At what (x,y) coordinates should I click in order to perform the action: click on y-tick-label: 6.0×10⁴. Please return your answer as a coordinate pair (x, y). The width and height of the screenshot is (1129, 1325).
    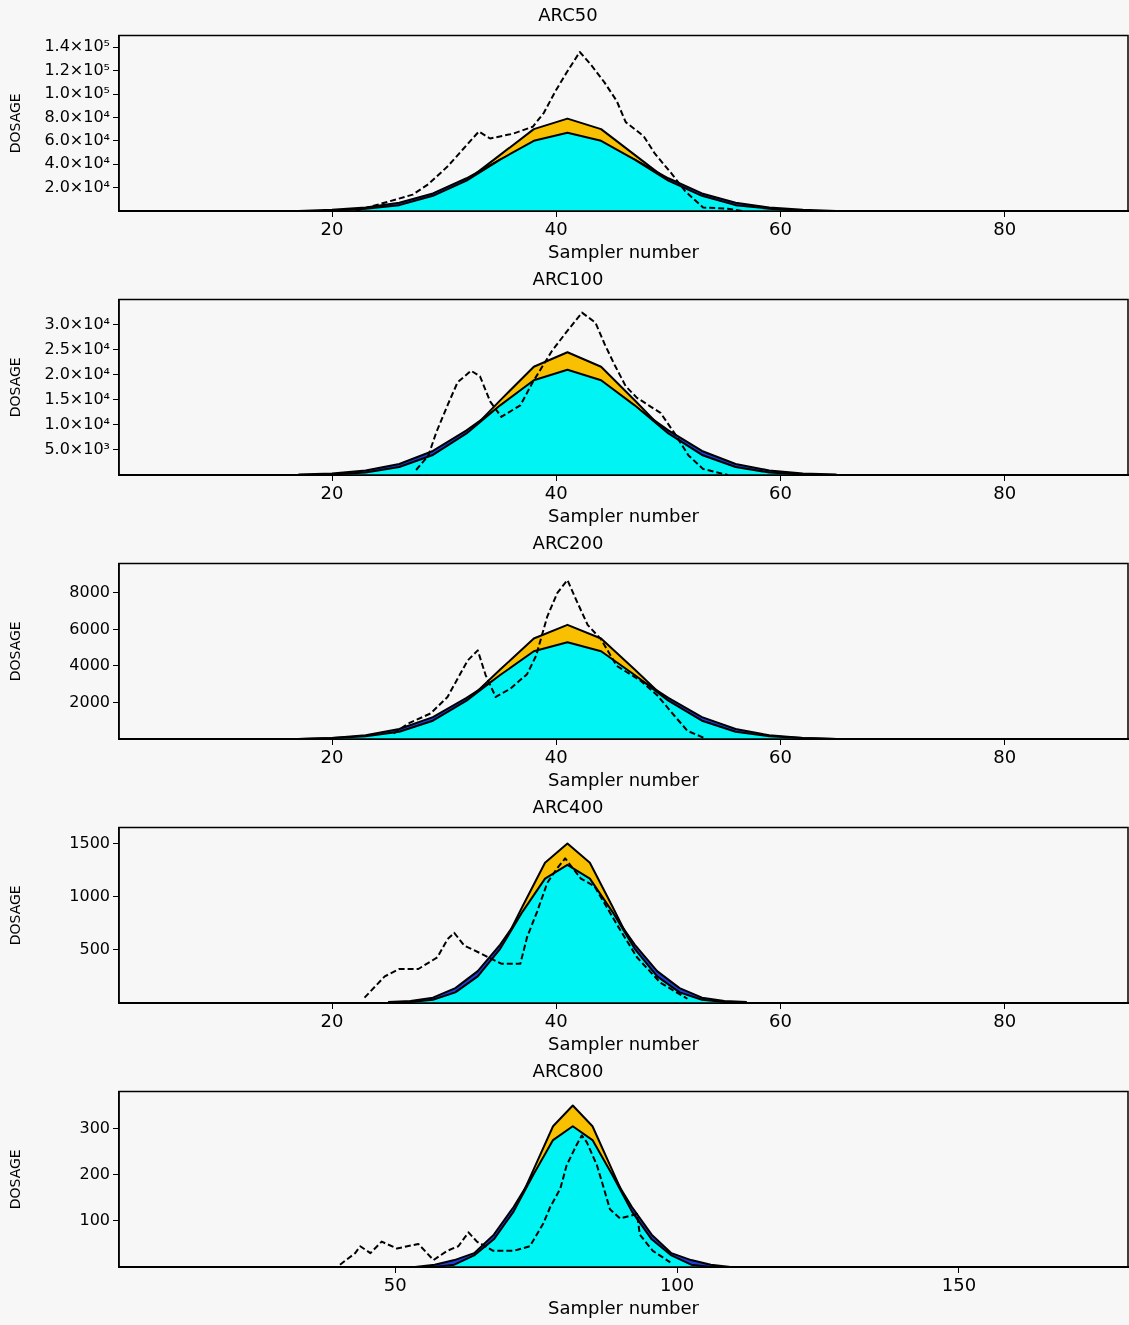
    Looking at the image, I should click on (77, 139).